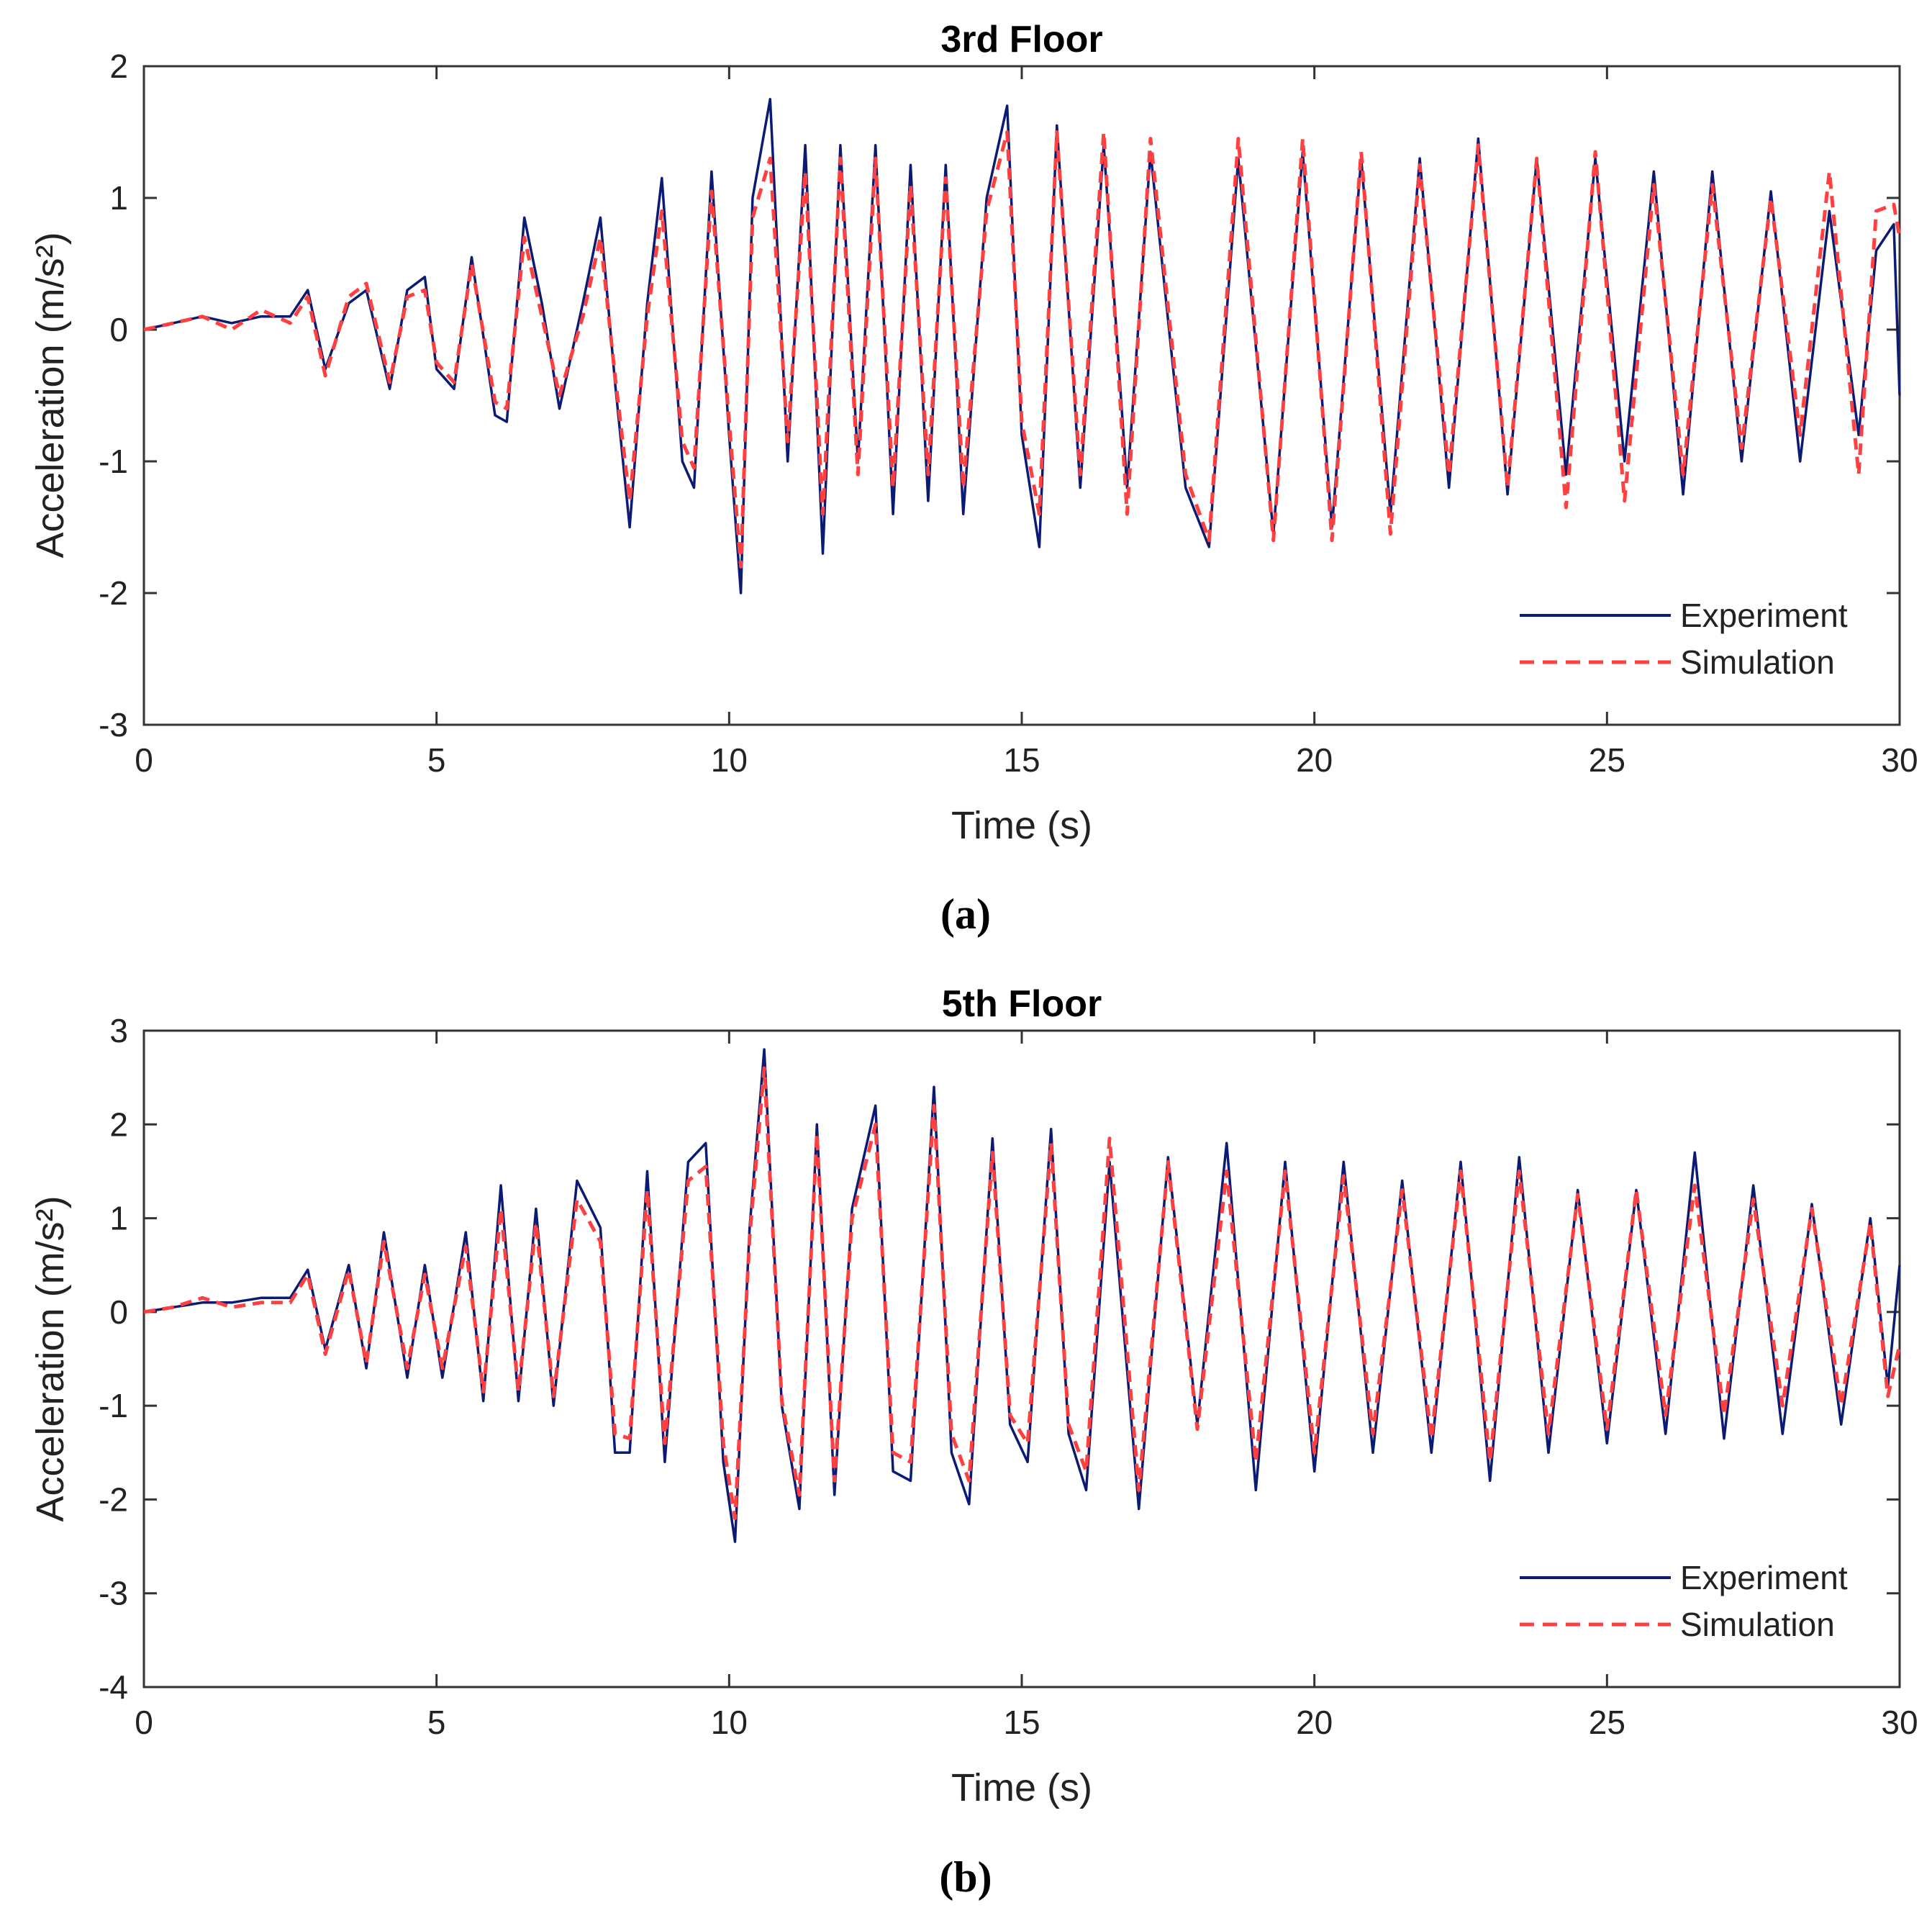 The width and height of the screenshot is (1932, 1926). I want to click on legend-experiment-label-a: Experiment, so click(1764, 615).